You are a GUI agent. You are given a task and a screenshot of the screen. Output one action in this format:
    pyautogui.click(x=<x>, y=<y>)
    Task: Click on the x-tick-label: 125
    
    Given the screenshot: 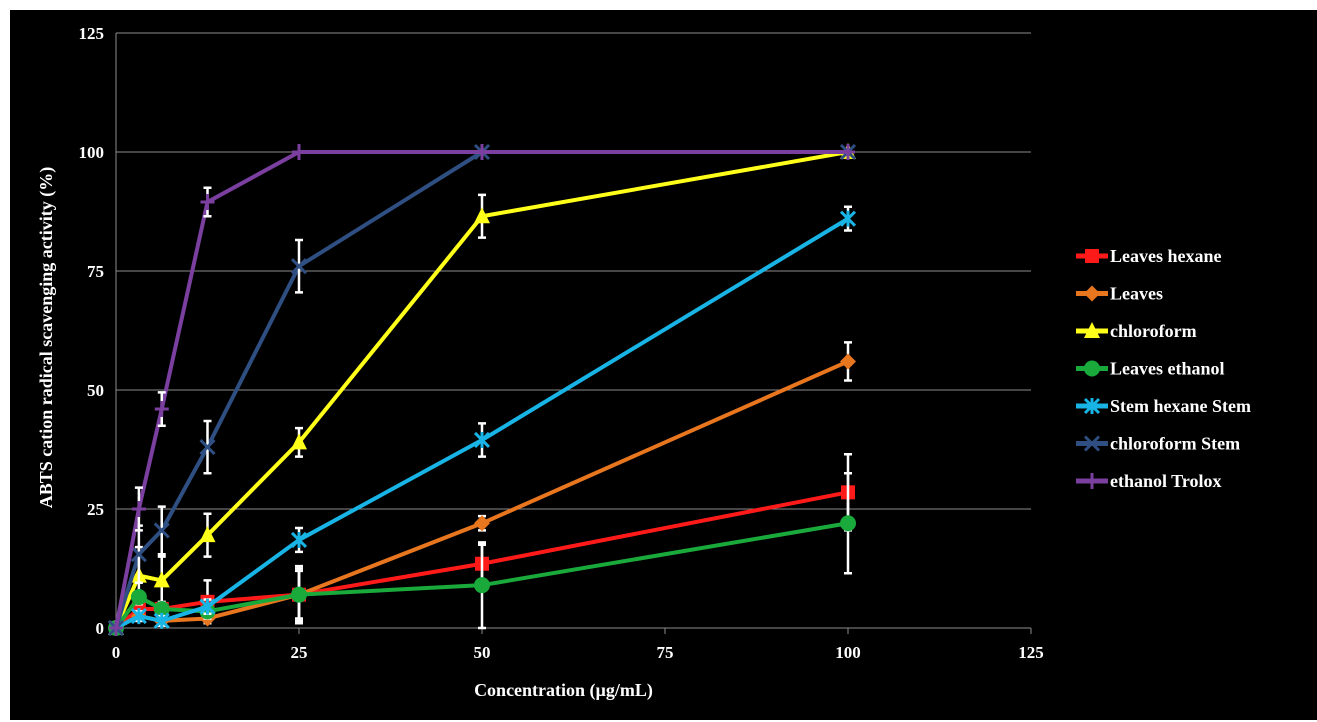 What is the action you would take?
    pyautogui.click(x=1031, y=652)
    